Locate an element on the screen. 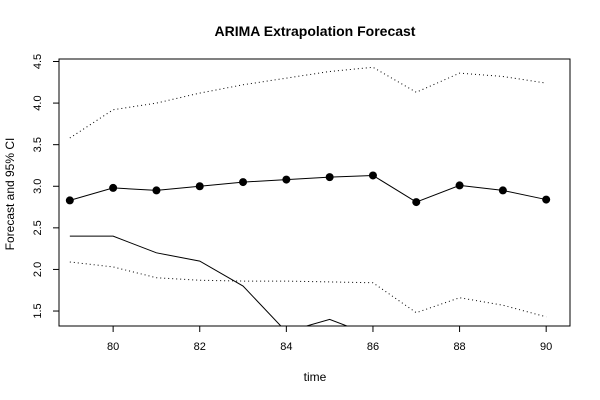  x-axis: 80 82 84 86 88 90 is located at coordinates (329, 339).